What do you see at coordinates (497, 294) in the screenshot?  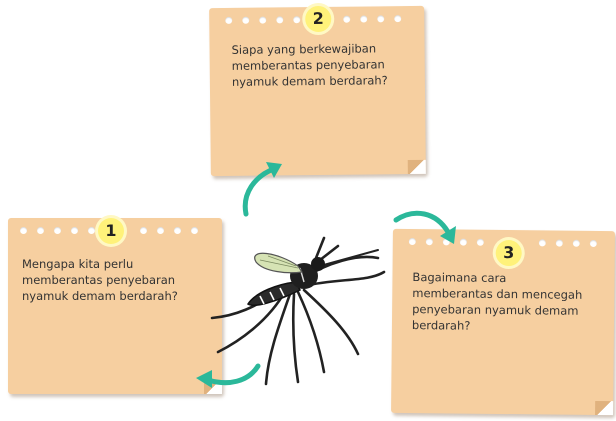 I see `question-line: memberantas dan mencegah` at bounding box center [497, 294].